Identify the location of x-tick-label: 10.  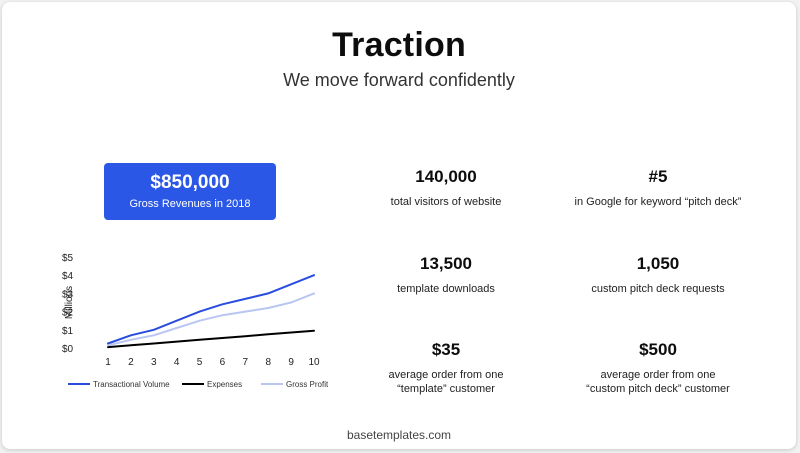
(314, 362).